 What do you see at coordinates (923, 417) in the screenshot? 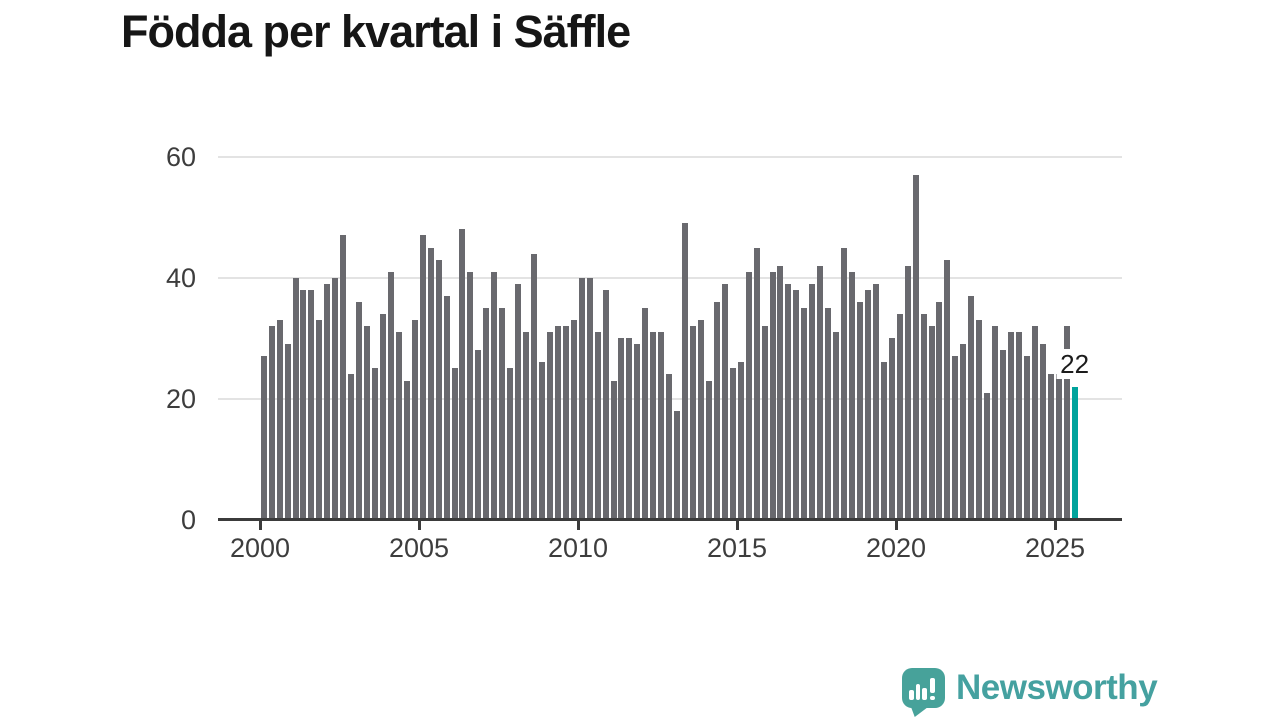
I see `bar-2020-q4` at bounding box center [923, 417].